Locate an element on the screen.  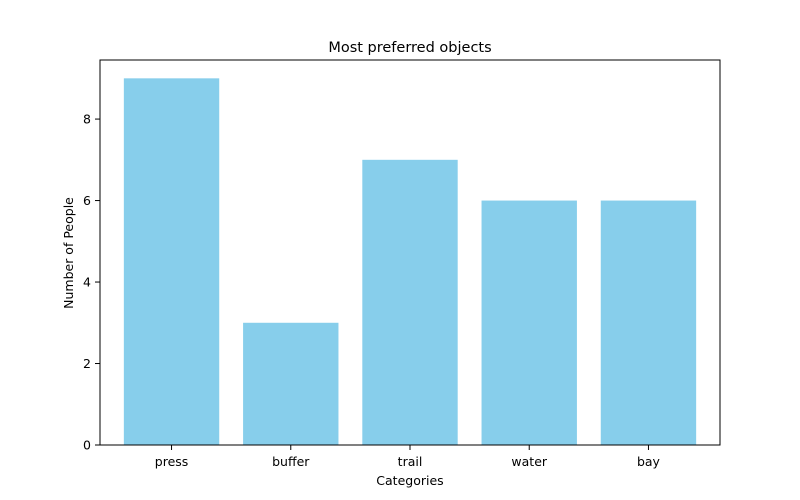
chart-title: Most preferred objects is located at coordinates (409, 48).